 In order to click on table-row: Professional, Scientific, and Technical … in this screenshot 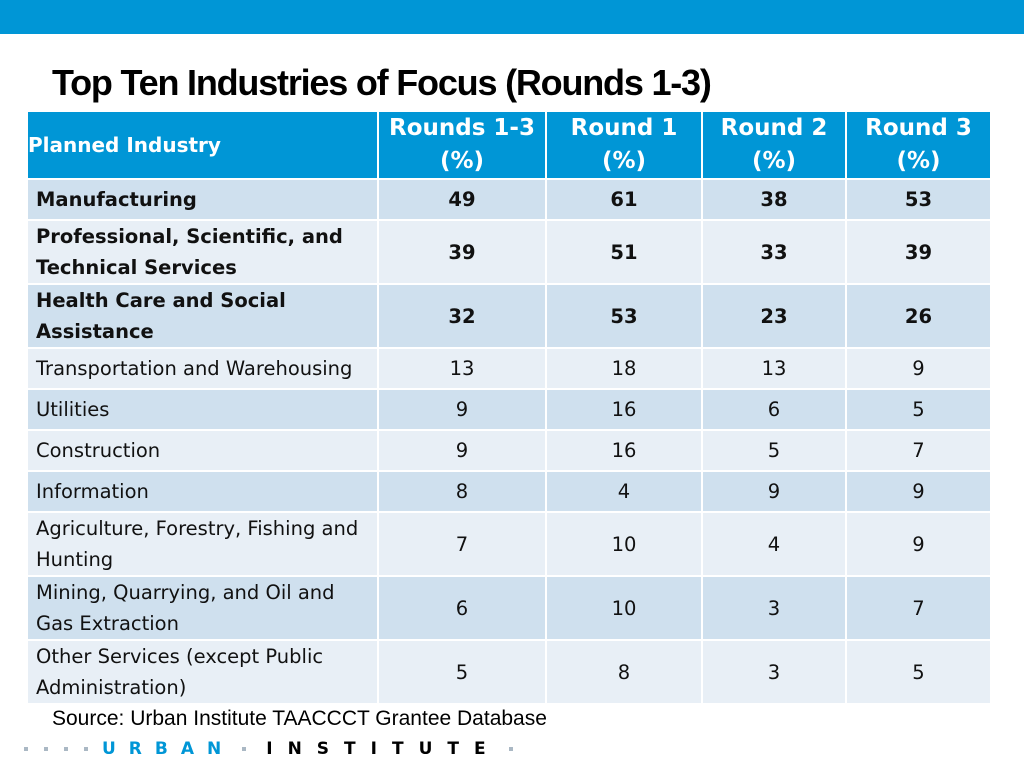, I will do `click(509, 252)`.